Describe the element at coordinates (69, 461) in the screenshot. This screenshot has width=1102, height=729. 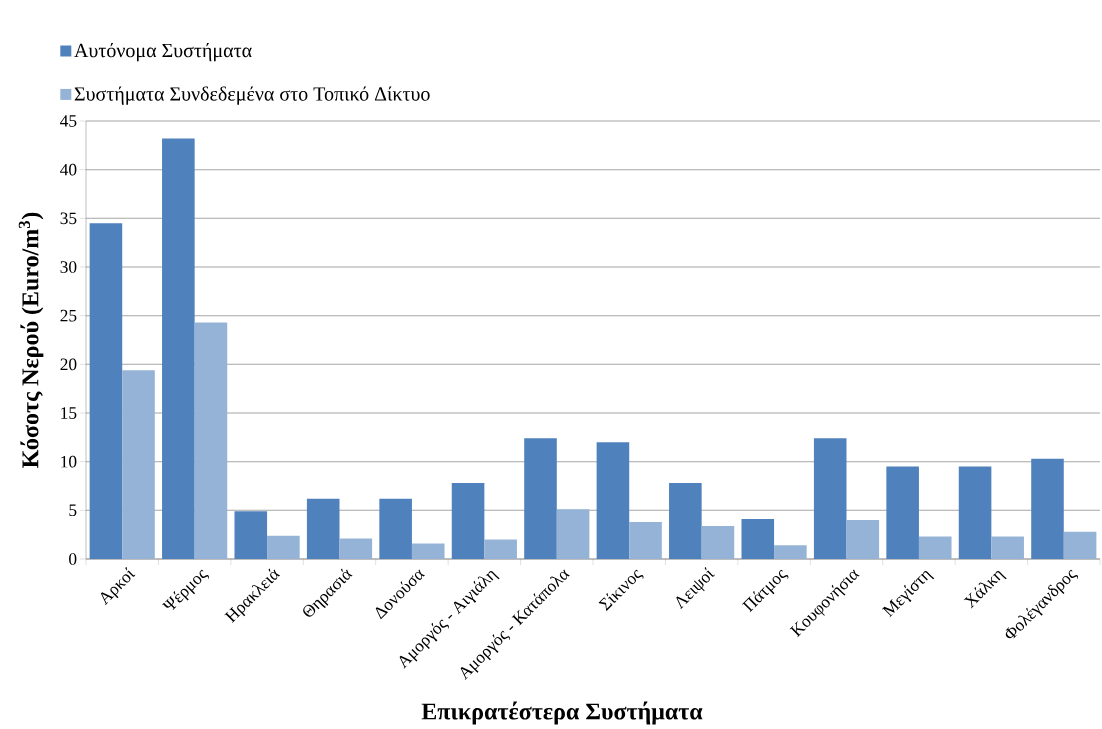
I see `y-tick-label: 10` at that location.